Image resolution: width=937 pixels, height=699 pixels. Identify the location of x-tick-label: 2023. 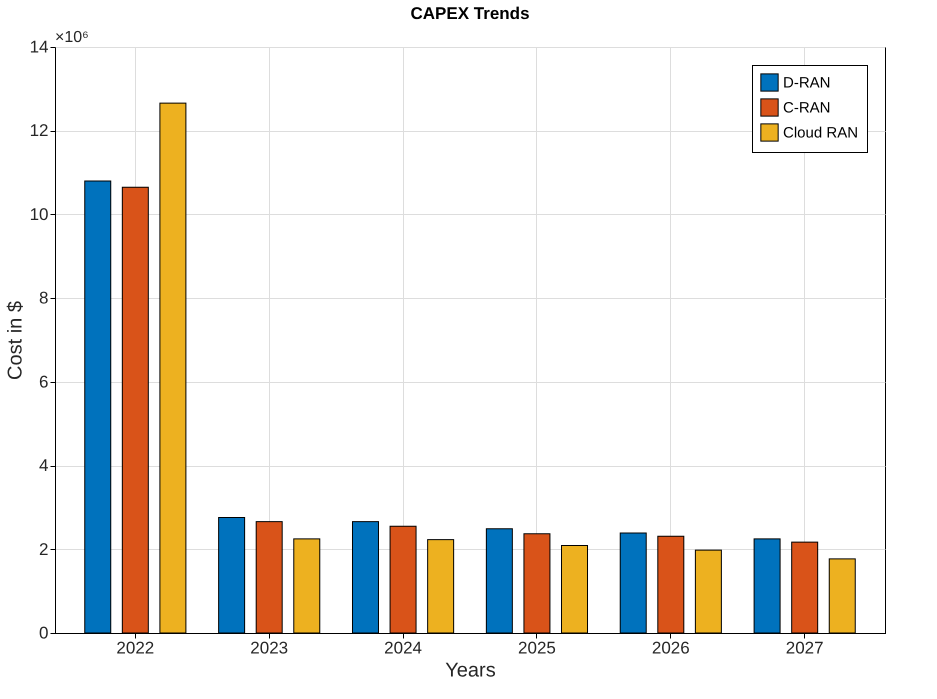
(269, 648).